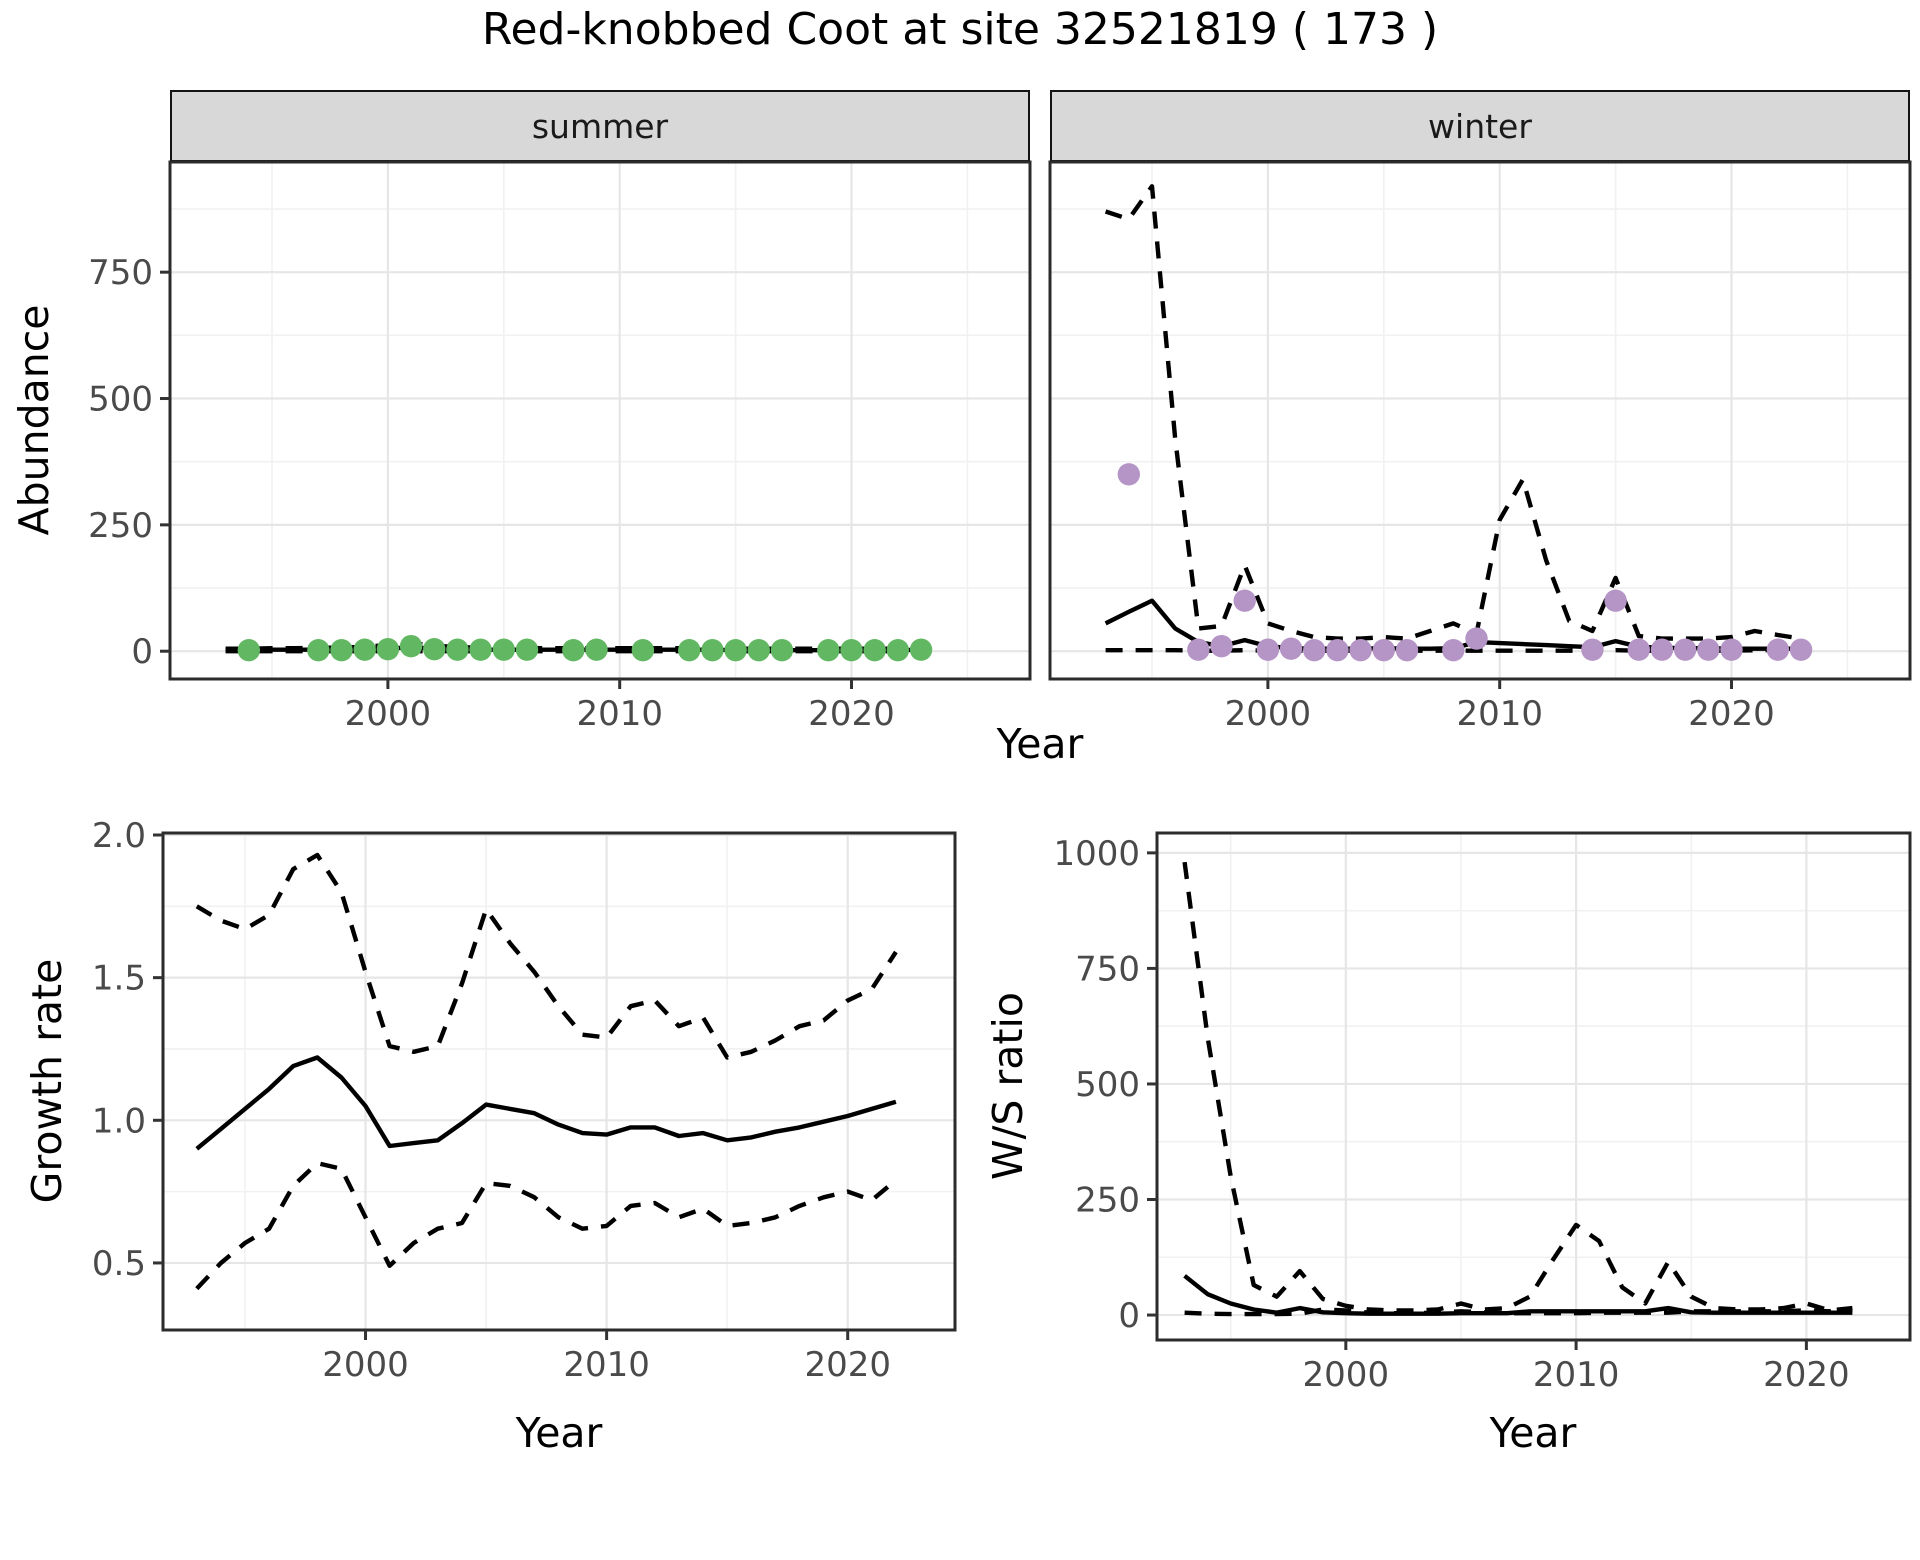 The height and width of the screenshot is (1560, 1920). I want to click on facet-strip-winter-label: winter, so click(1480, 126).